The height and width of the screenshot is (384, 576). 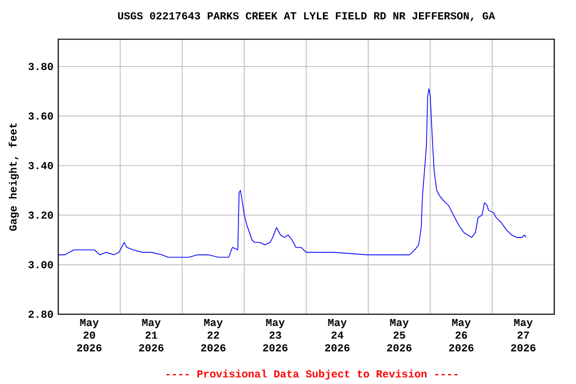 I want to click on chart-title: USGS 02217643 PARKS CREEK AT LYLE FIELD RD NR JEFFERSON, GA, so click(x=307, y=17).